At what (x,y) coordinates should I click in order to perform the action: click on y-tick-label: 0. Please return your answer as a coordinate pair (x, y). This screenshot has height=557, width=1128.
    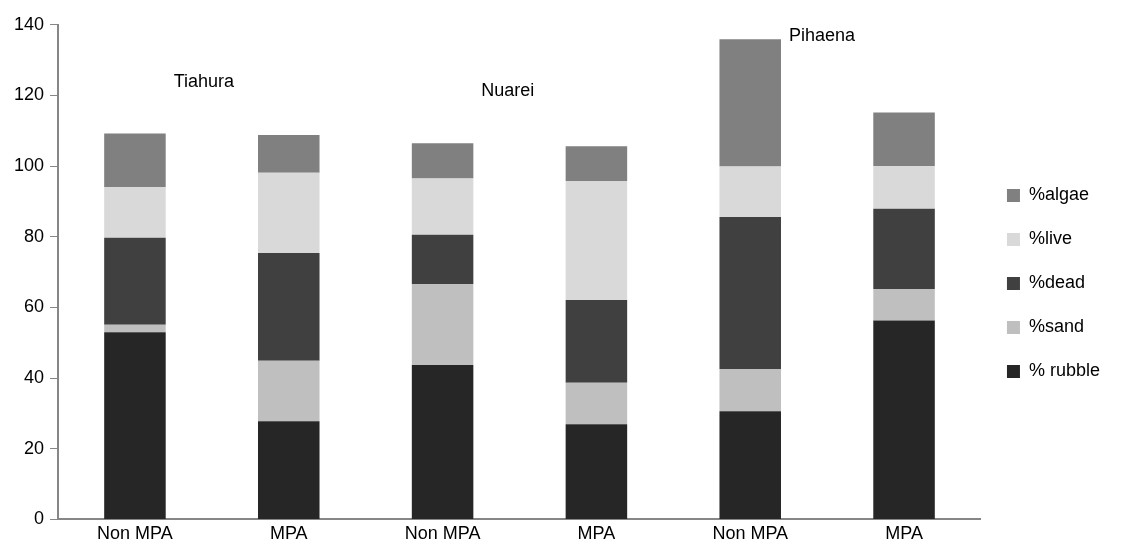
    Looking at the image, I should click on (39, 518).